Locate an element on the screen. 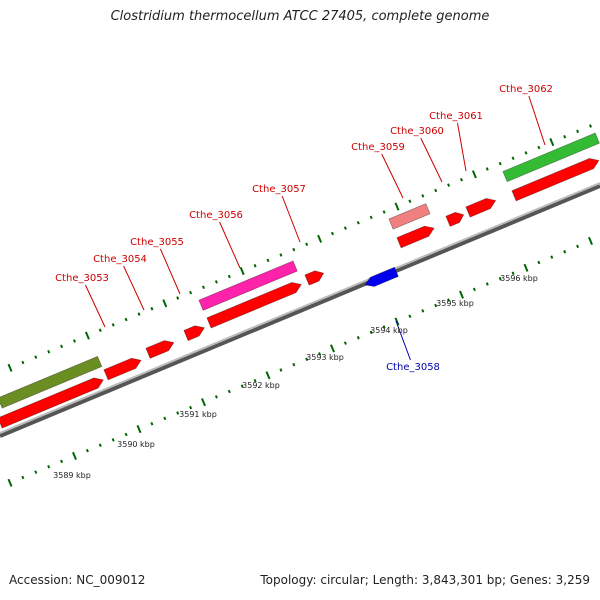 The image size is (600, 600). scale-label: 3593 kbp is located at coordinates (325, 357).